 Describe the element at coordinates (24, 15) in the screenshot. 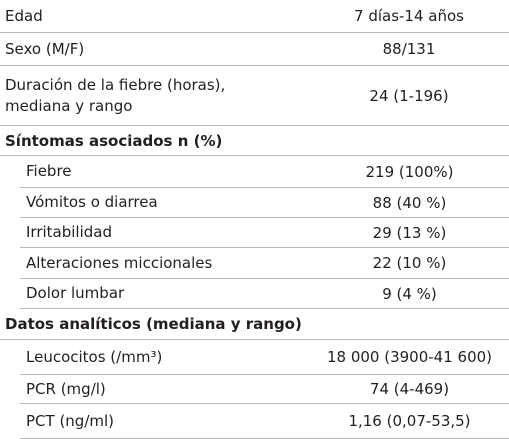

I see `row-label: Edad` at that location.